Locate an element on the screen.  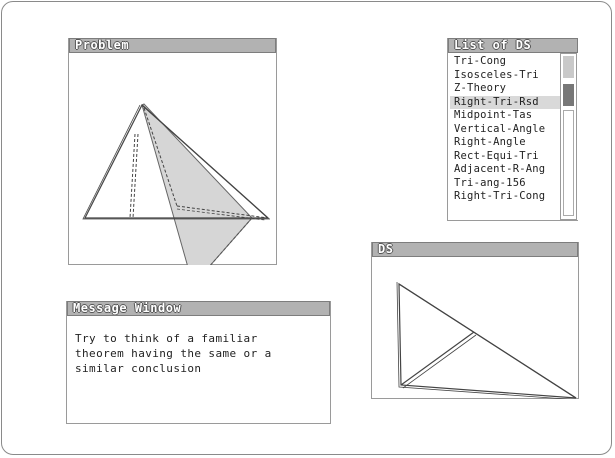
list-of-ds-title: List of DS is located at coordinates (513, 45).